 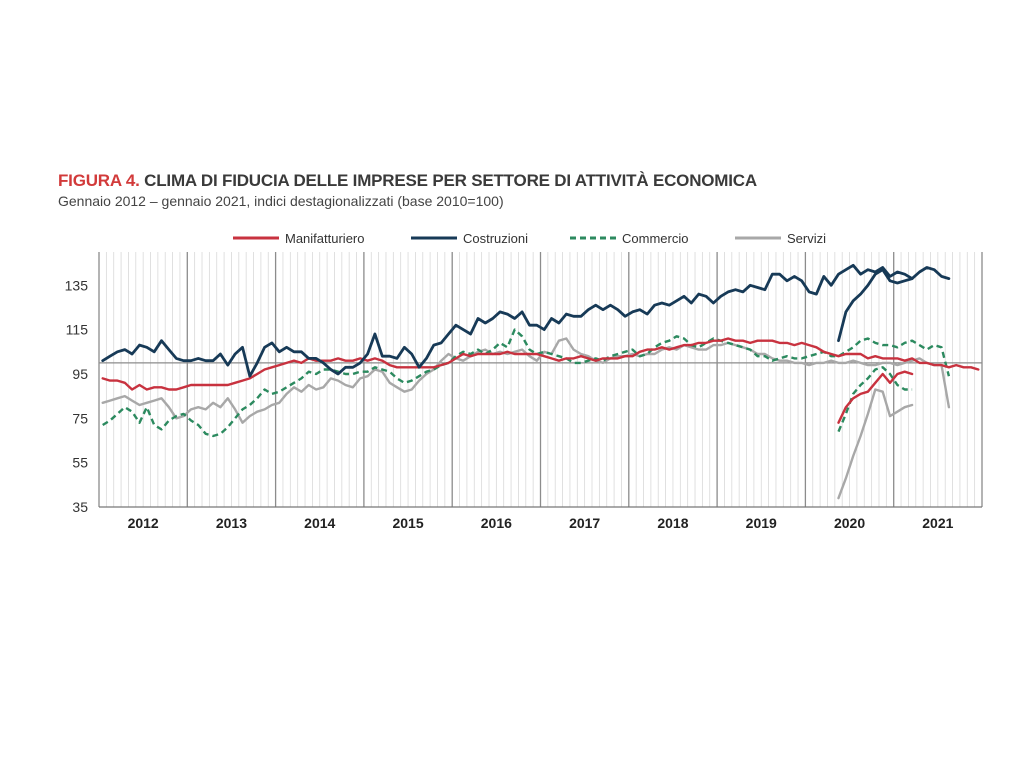 What do you see at coordinates (655, 238) in the screenshot?
I see `legend-label: Commercio` at bounding box center [655, 238].